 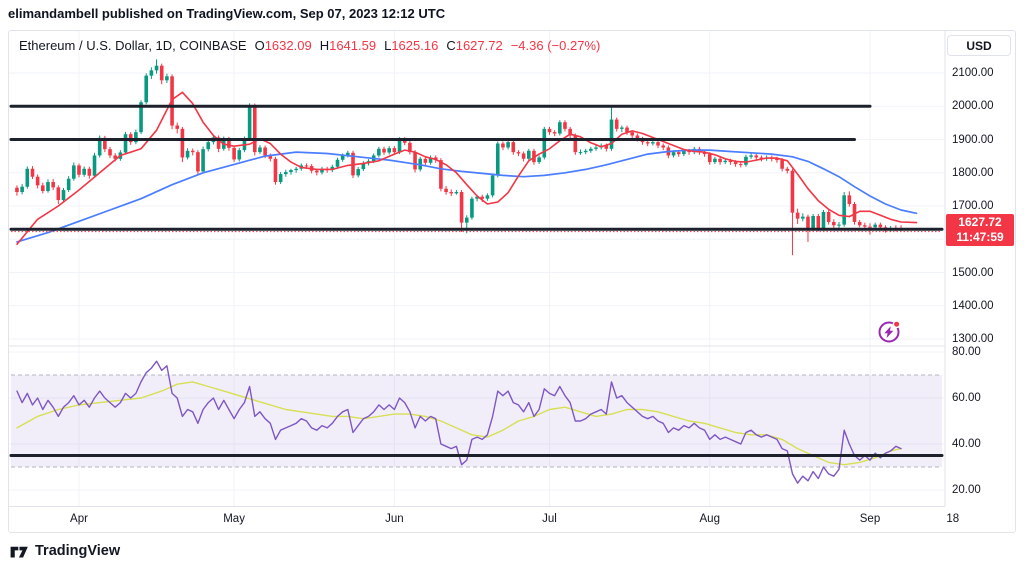 I want to click on time-tick-label: May, so click(x=234, y=519).